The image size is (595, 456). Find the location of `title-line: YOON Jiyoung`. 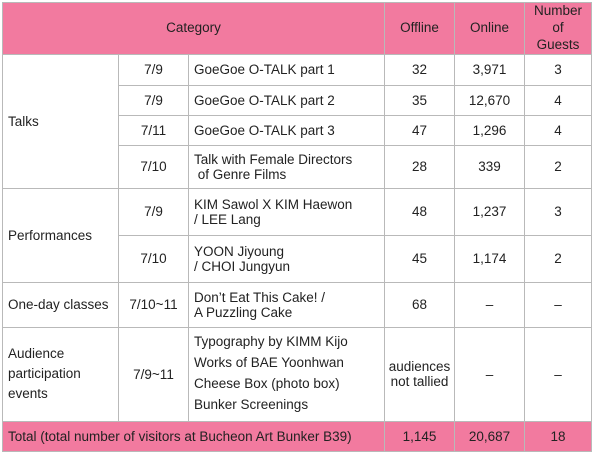

title-line: YOON Jiyoung is located at coordinates (239, 251).